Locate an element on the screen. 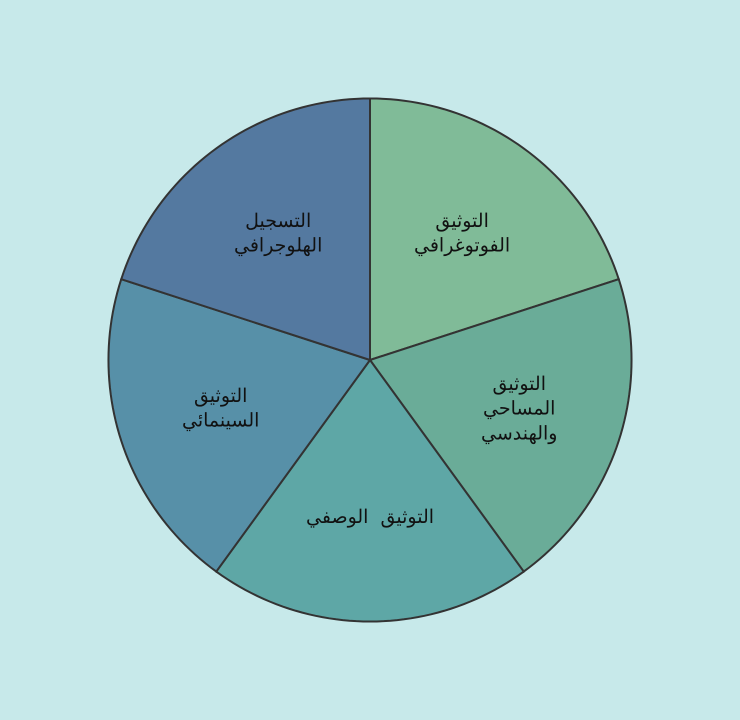 Image resolution: width=740 pixels, height=720 pixels. slice-label: التوثيق المساحي والهندسي is located at coordinates (519, 408).